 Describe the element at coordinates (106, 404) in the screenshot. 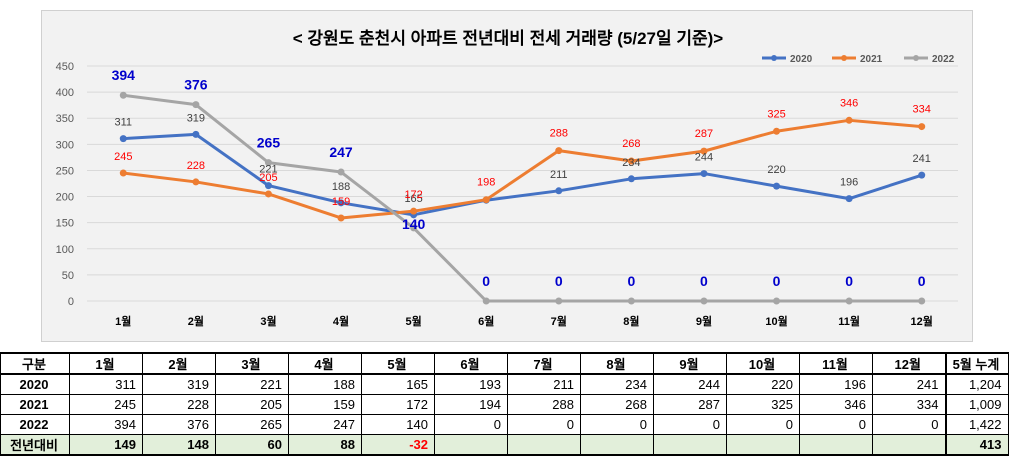

I see `table-cell: 245` at that location.